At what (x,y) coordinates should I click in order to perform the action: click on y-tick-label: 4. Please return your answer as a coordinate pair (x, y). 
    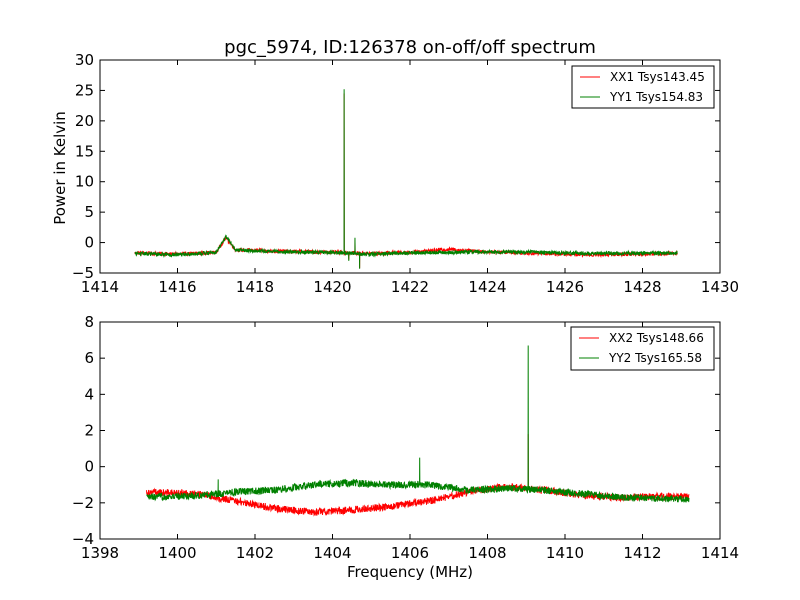
    Looking at the image, I should click on (89, 394).